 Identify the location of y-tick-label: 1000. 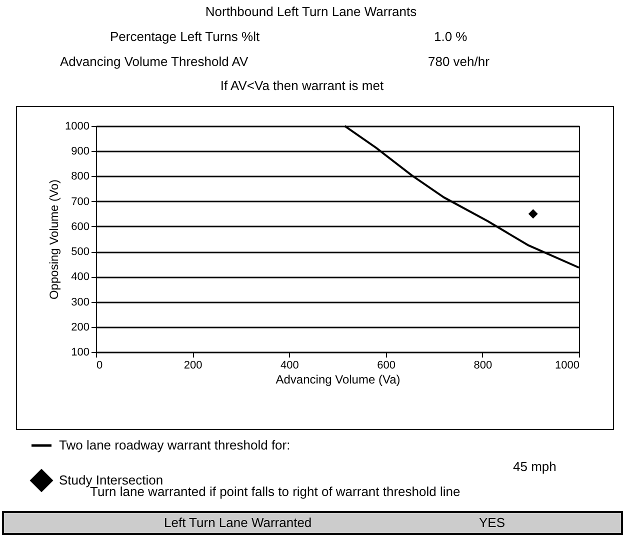
(77, 126).